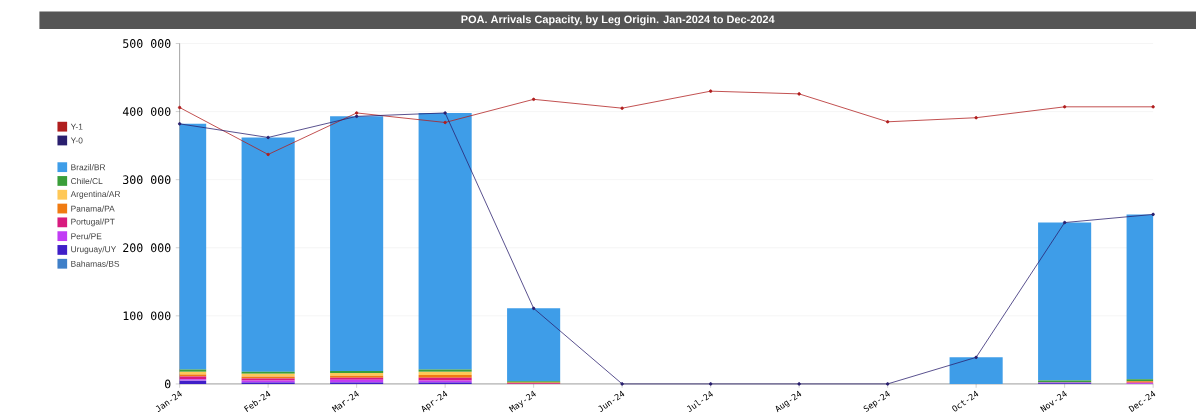  Describe the element at coordinates (86, 236) in the screenshot. I see `legend-label: Peru/PE` at that location.